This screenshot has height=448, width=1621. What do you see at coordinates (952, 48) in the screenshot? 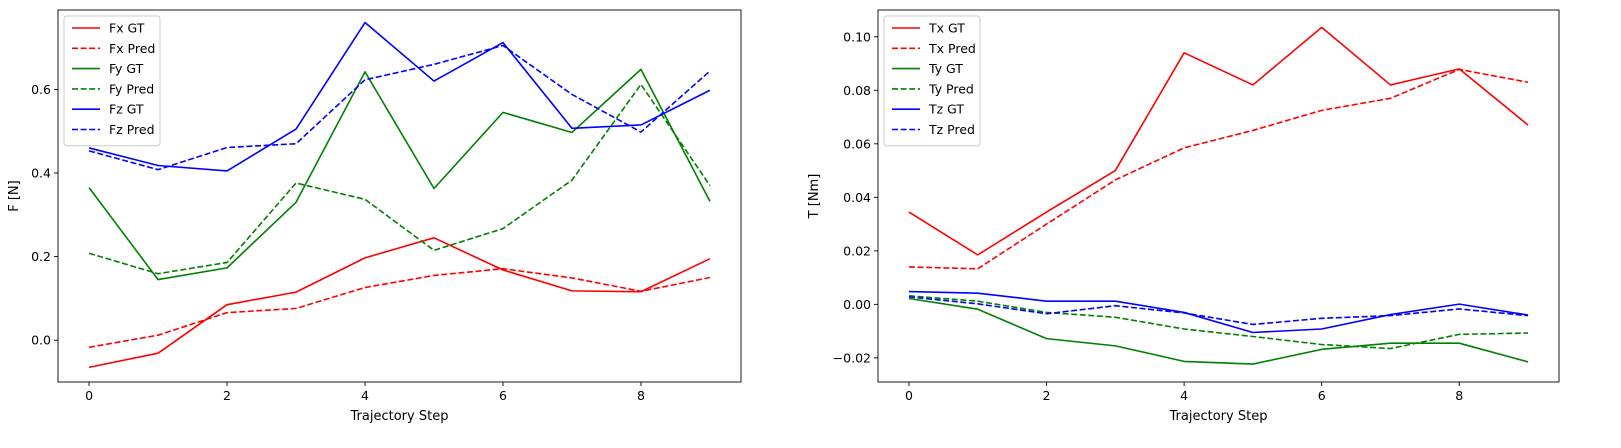
I see `legend-label: Tx Pred` at bounding box center [952, 48].